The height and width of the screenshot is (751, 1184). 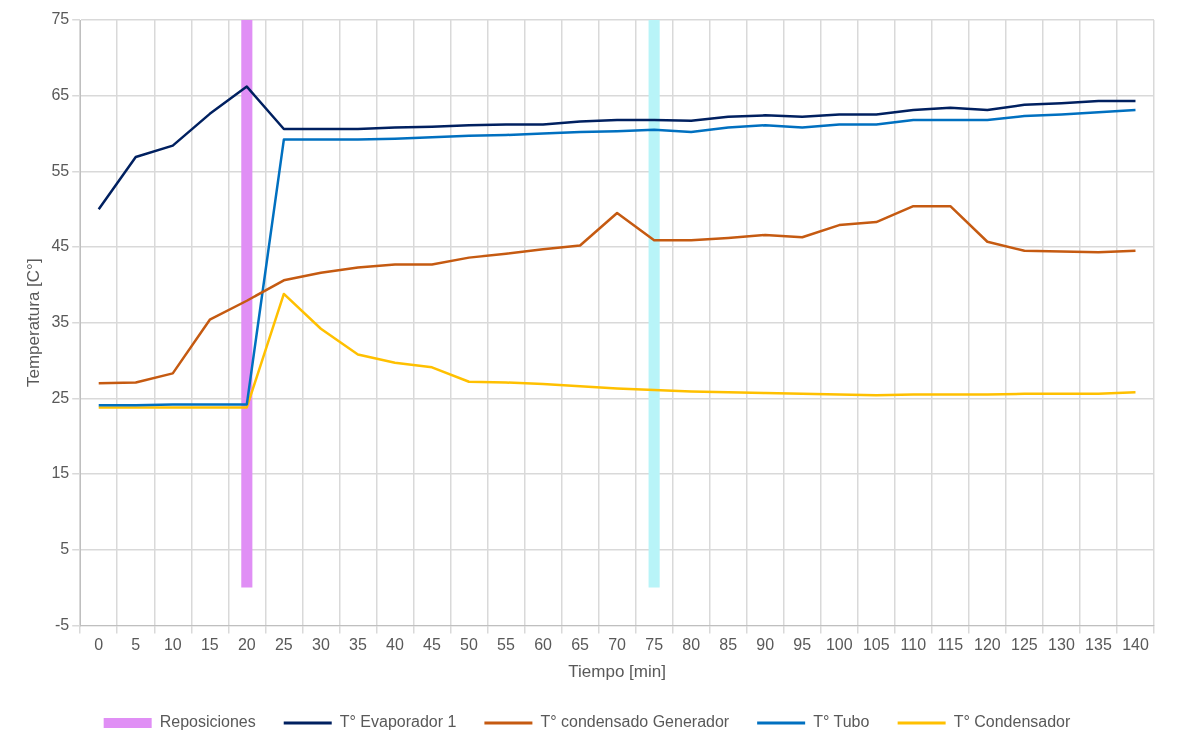 I want to click on x-tick-label: 120, so click(x=987, y=645).